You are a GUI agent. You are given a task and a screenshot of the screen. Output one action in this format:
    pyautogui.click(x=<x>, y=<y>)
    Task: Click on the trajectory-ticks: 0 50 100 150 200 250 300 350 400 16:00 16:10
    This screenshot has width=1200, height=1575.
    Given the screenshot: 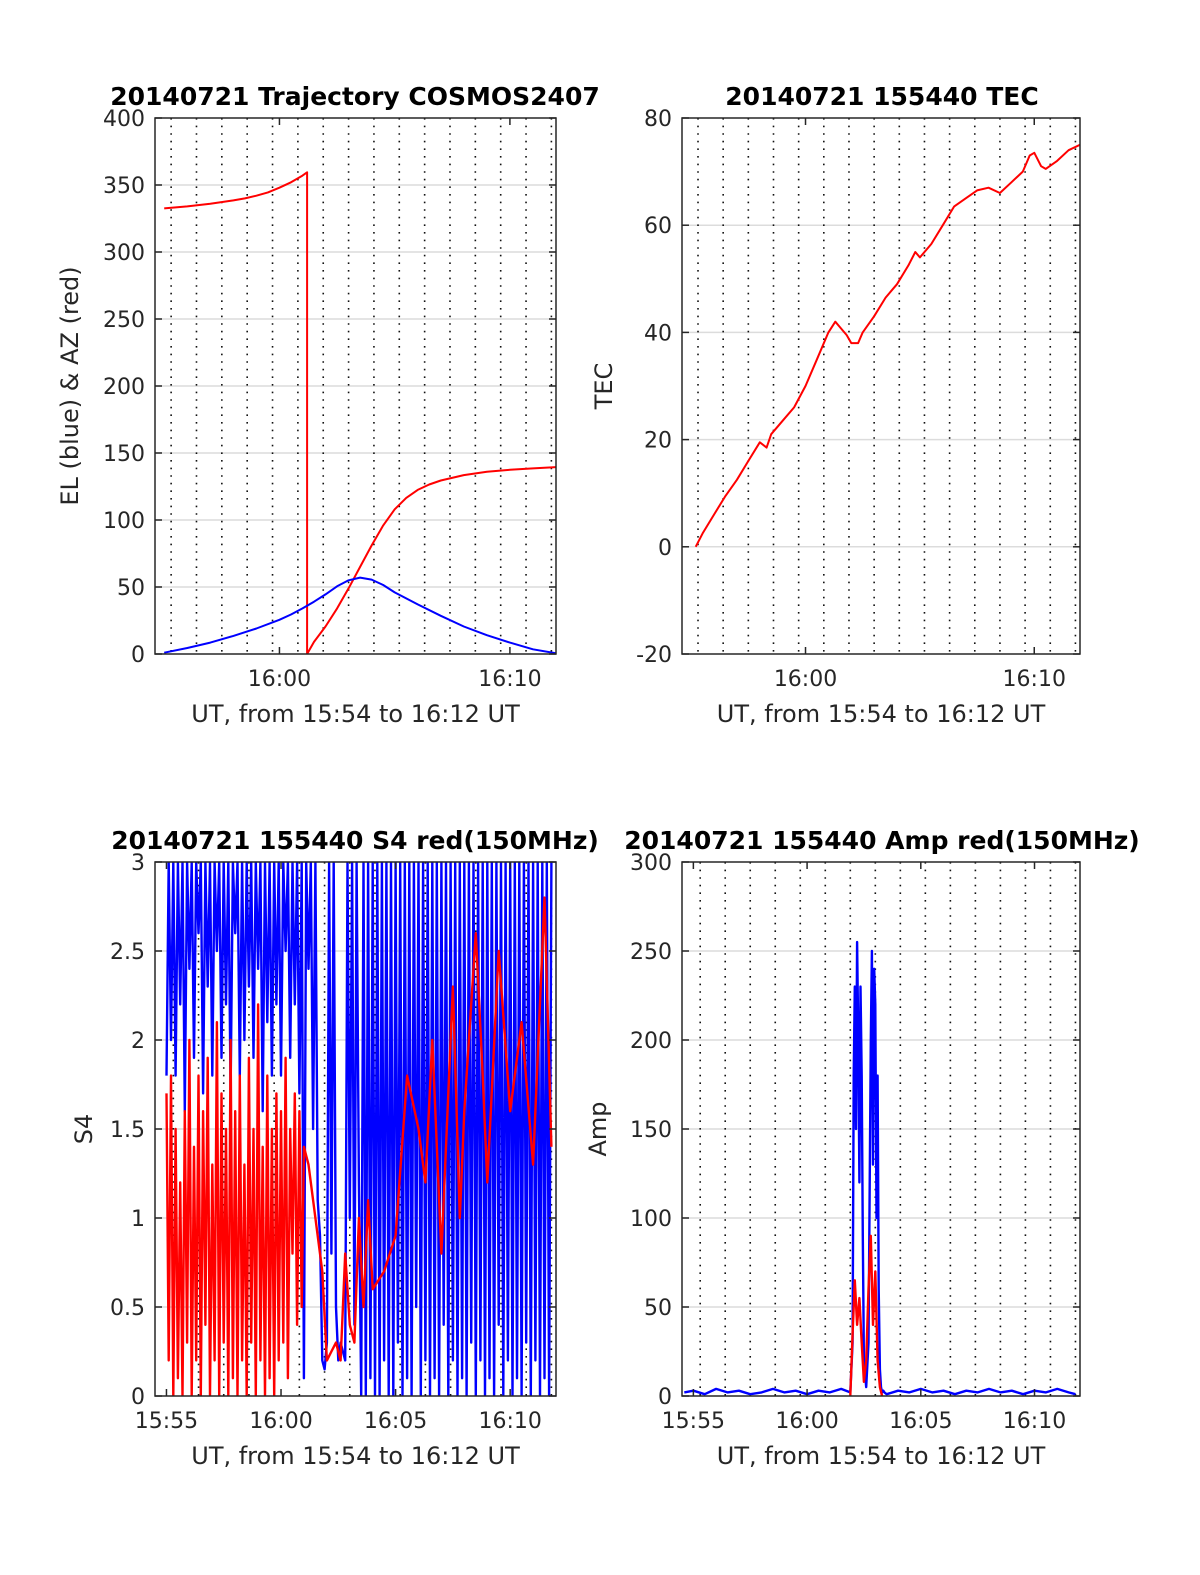 What is the action you would take?
    pyautogui.click(x=329, y=399)
    